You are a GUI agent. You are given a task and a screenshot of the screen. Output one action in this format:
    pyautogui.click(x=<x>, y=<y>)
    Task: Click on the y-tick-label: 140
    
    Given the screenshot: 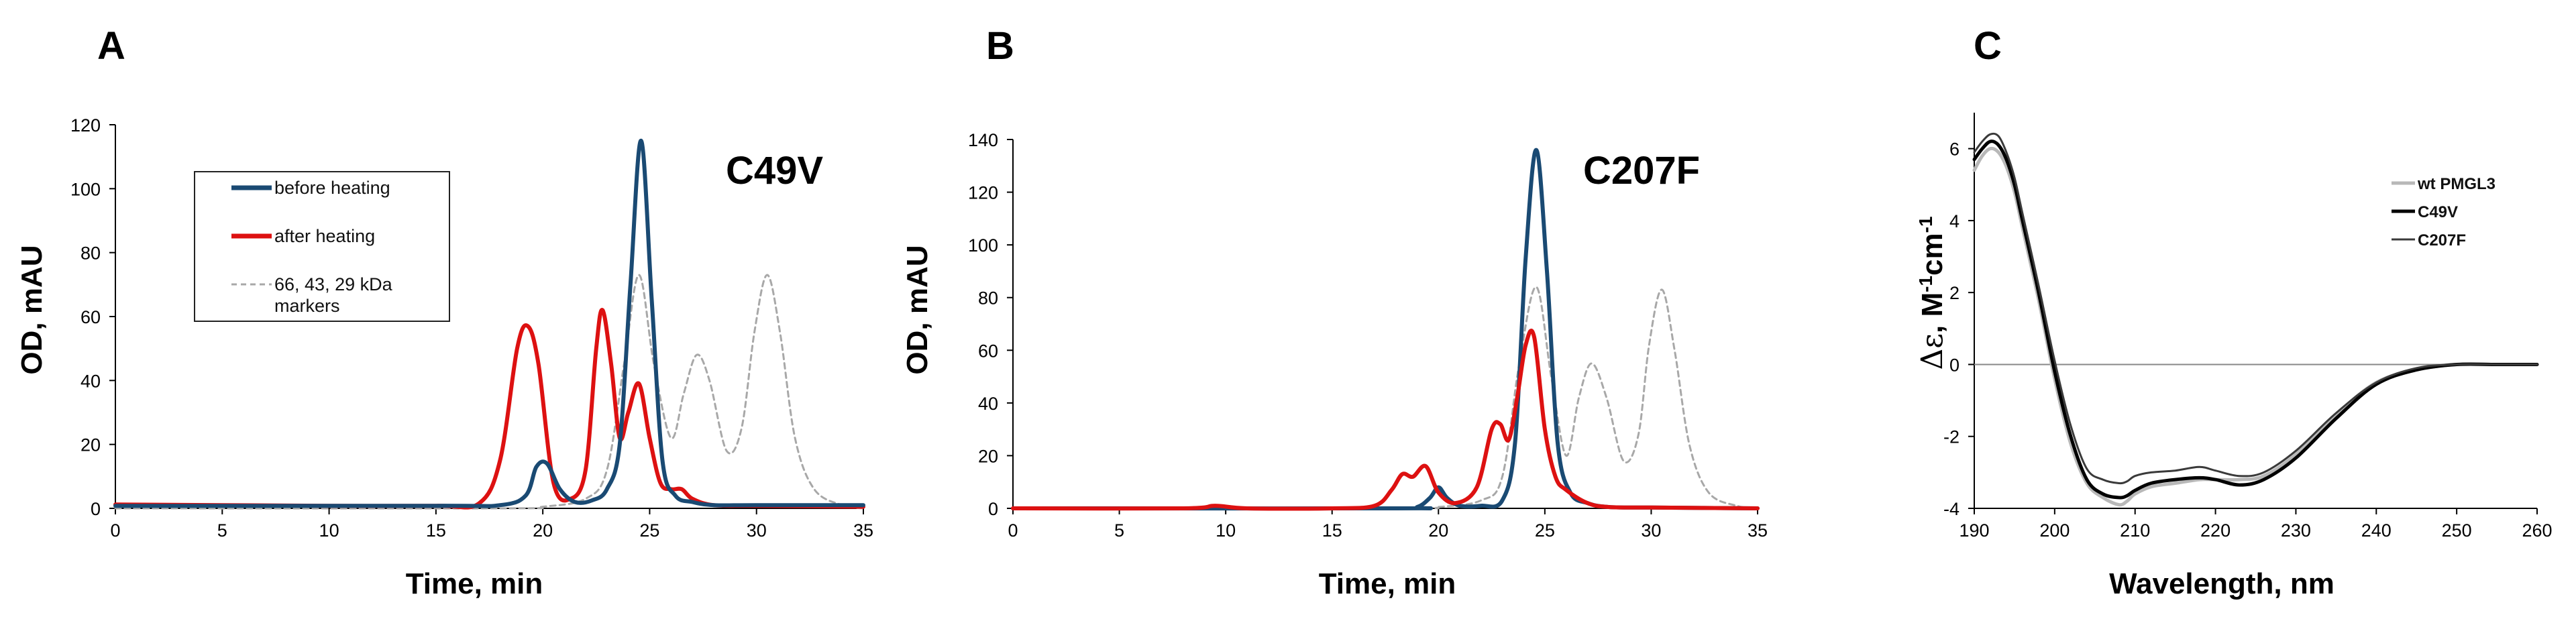 What is the action you would take?
    pyautogui.click(x=983, y=140)
    